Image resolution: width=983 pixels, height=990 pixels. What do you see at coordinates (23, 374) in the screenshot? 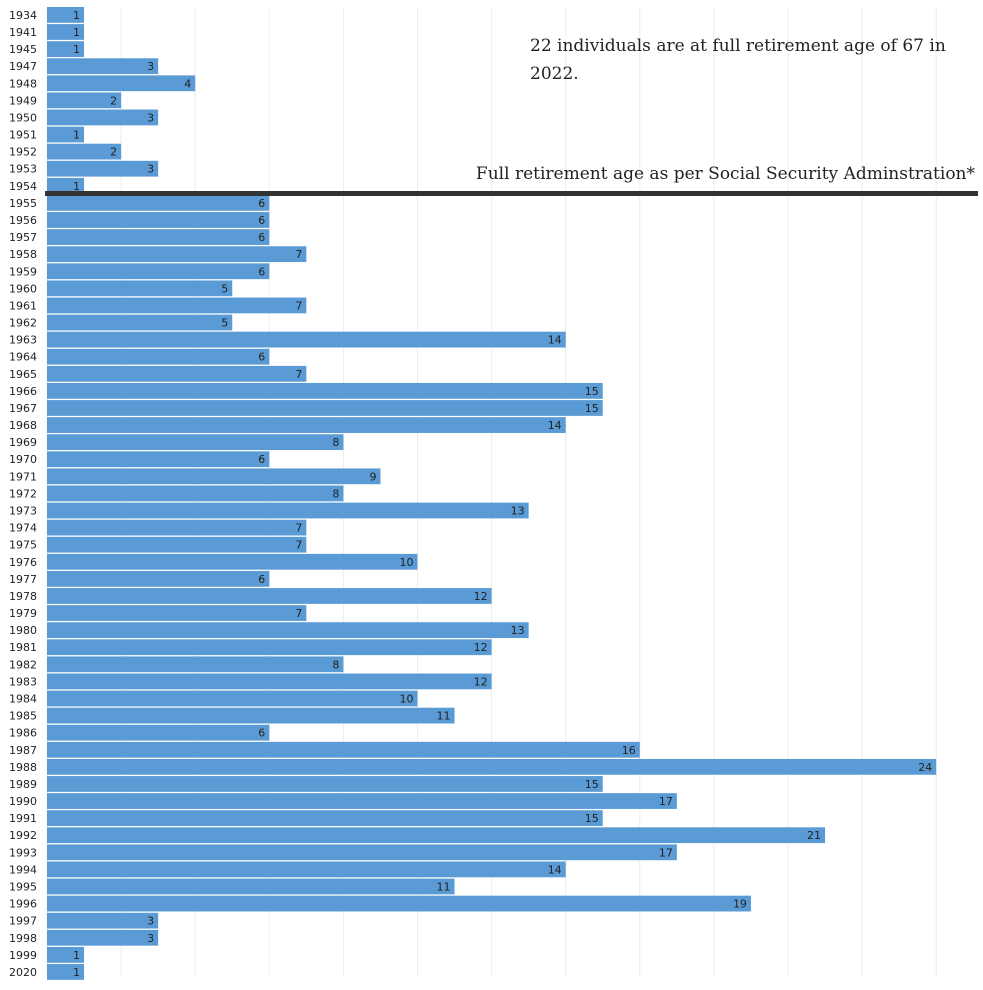
I see `y-tick-label: 1965` at bounding box center [23, 374].